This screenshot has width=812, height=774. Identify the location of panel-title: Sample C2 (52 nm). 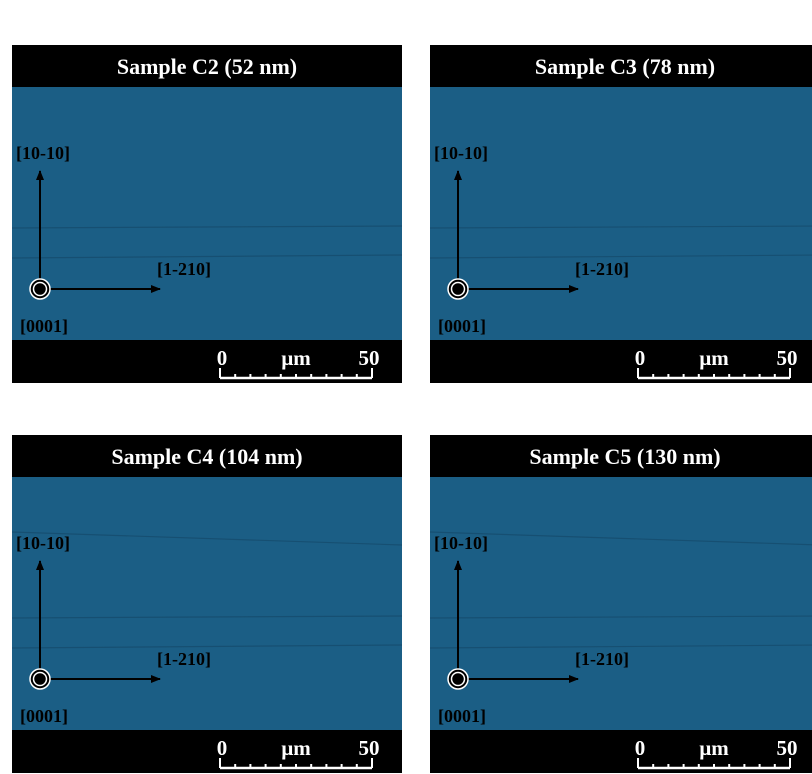
(207, 66).